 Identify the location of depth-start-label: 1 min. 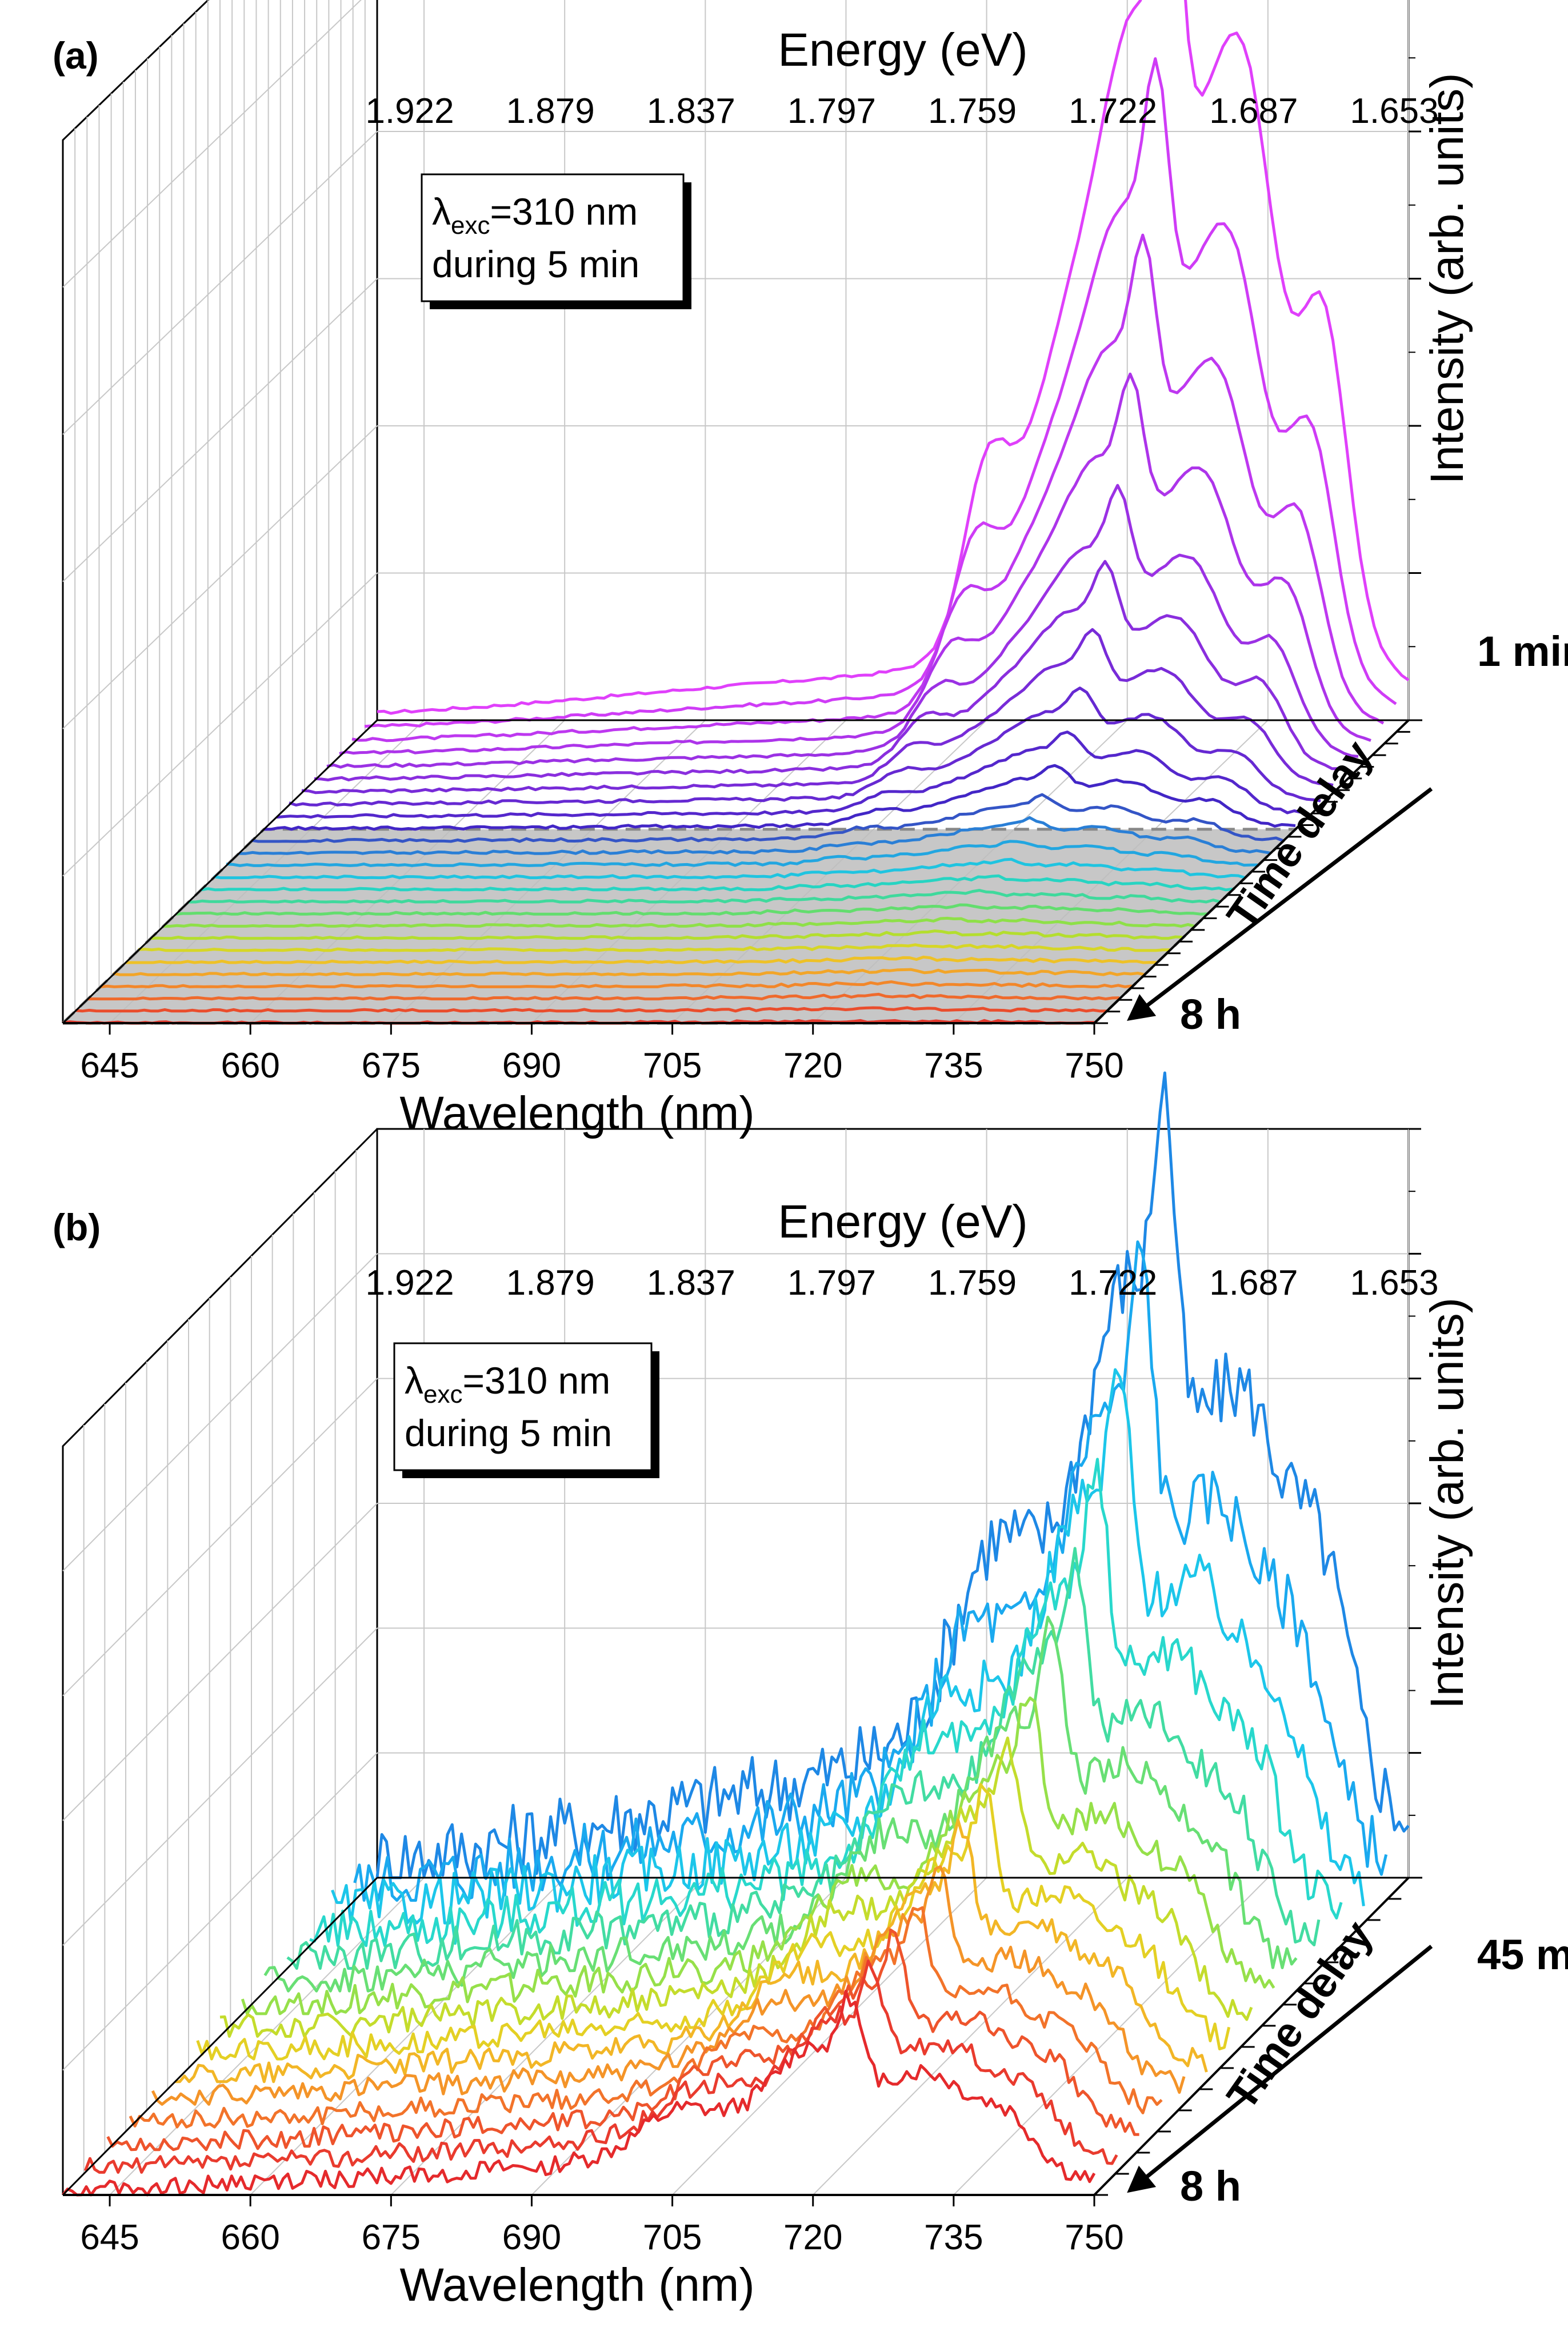
(1522, 651).